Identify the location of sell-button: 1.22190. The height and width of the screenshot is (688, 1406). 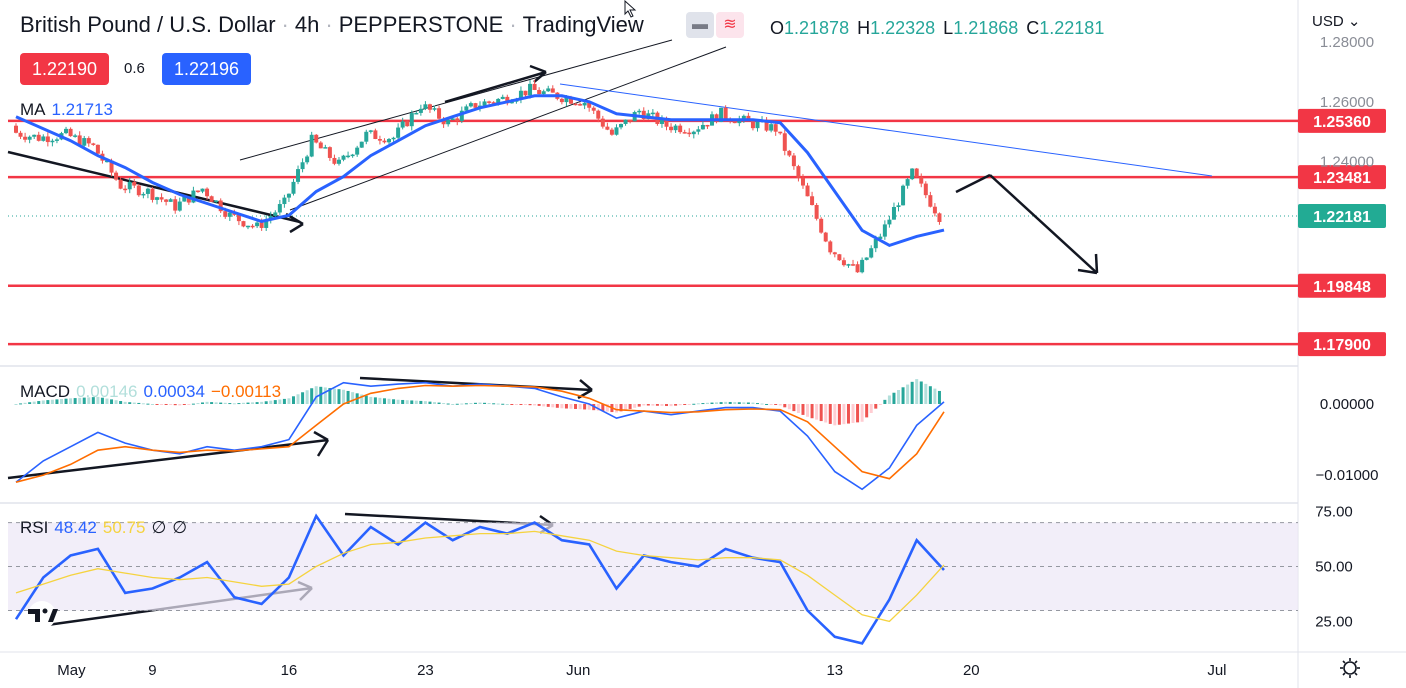
(65, 69).